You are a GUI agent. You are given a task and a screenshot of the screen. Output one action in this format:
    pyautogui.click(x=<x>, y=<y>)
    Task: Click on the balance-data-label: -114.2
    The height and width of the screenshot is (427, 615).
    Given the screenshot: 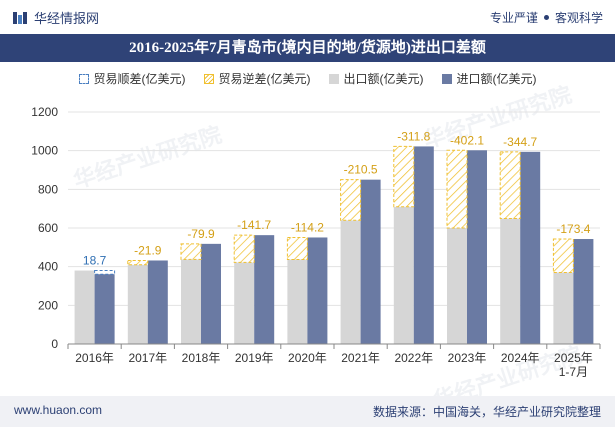 What is the action you would take?
    pyautogui.click(x=307, y=227)
    